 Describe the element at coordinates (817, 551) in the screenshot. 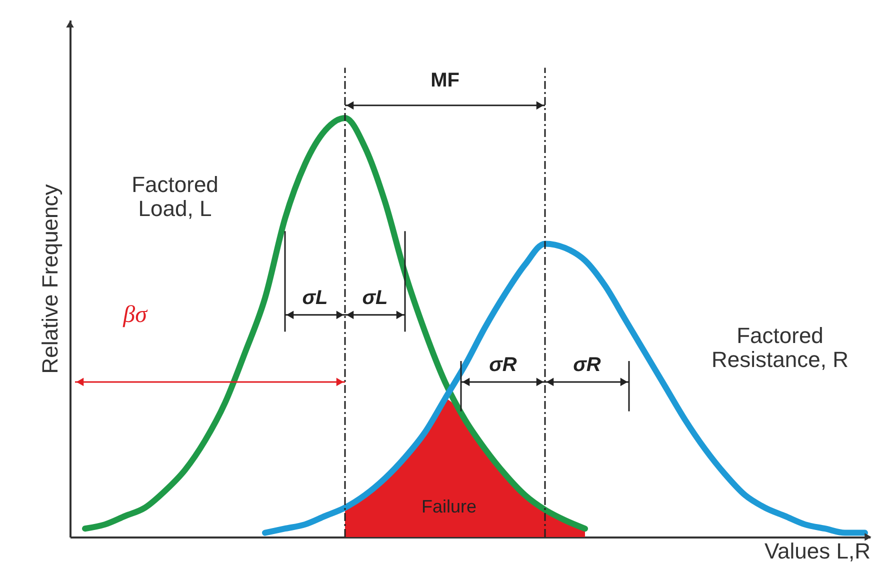

I see `x-axis-title: Values L,R` at that location.